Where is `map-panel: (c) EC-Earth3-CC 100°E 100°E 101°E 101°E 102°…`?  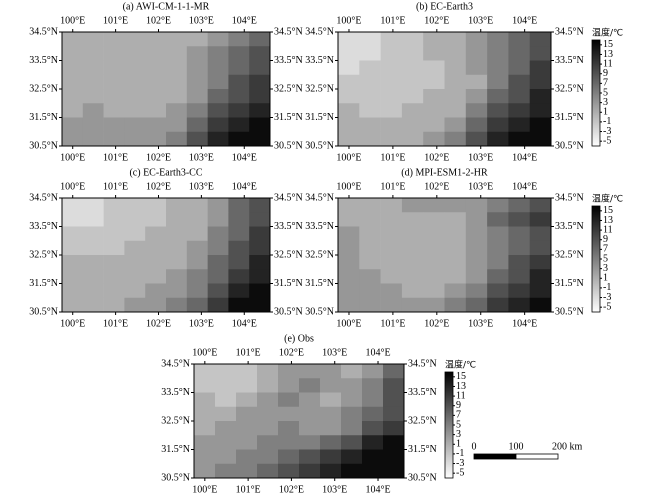 map-panel: (c) EC-Earth3-CC 100°E 100°E 101°E 101°E 102°… is located at coordinates (165, 248).